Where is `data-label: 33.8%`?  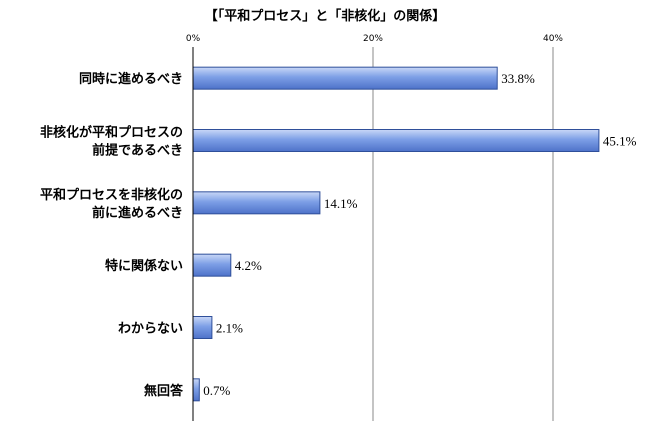 data-label: 33.8% is located at coordinates (518, 78).